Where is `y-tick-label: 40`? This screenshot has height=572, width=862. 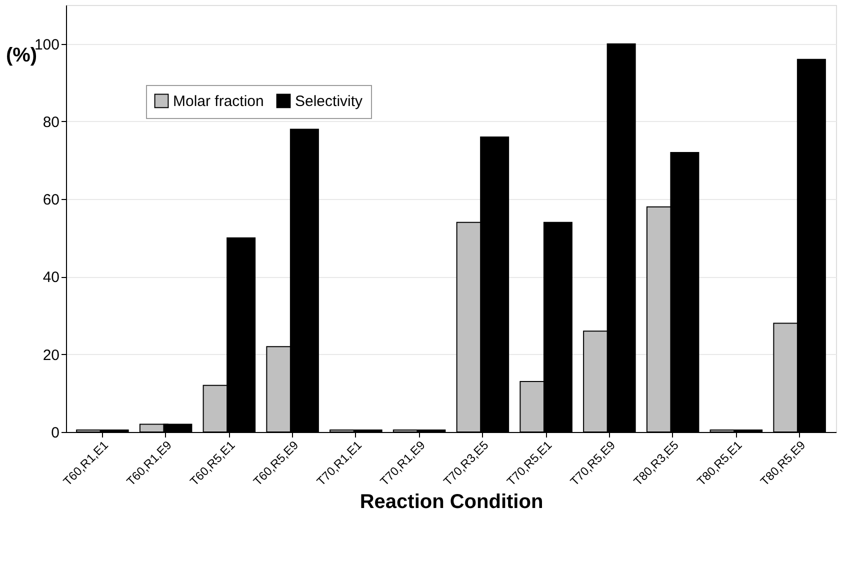
y-tick-label: 40 is located at coordinates (51, 277).